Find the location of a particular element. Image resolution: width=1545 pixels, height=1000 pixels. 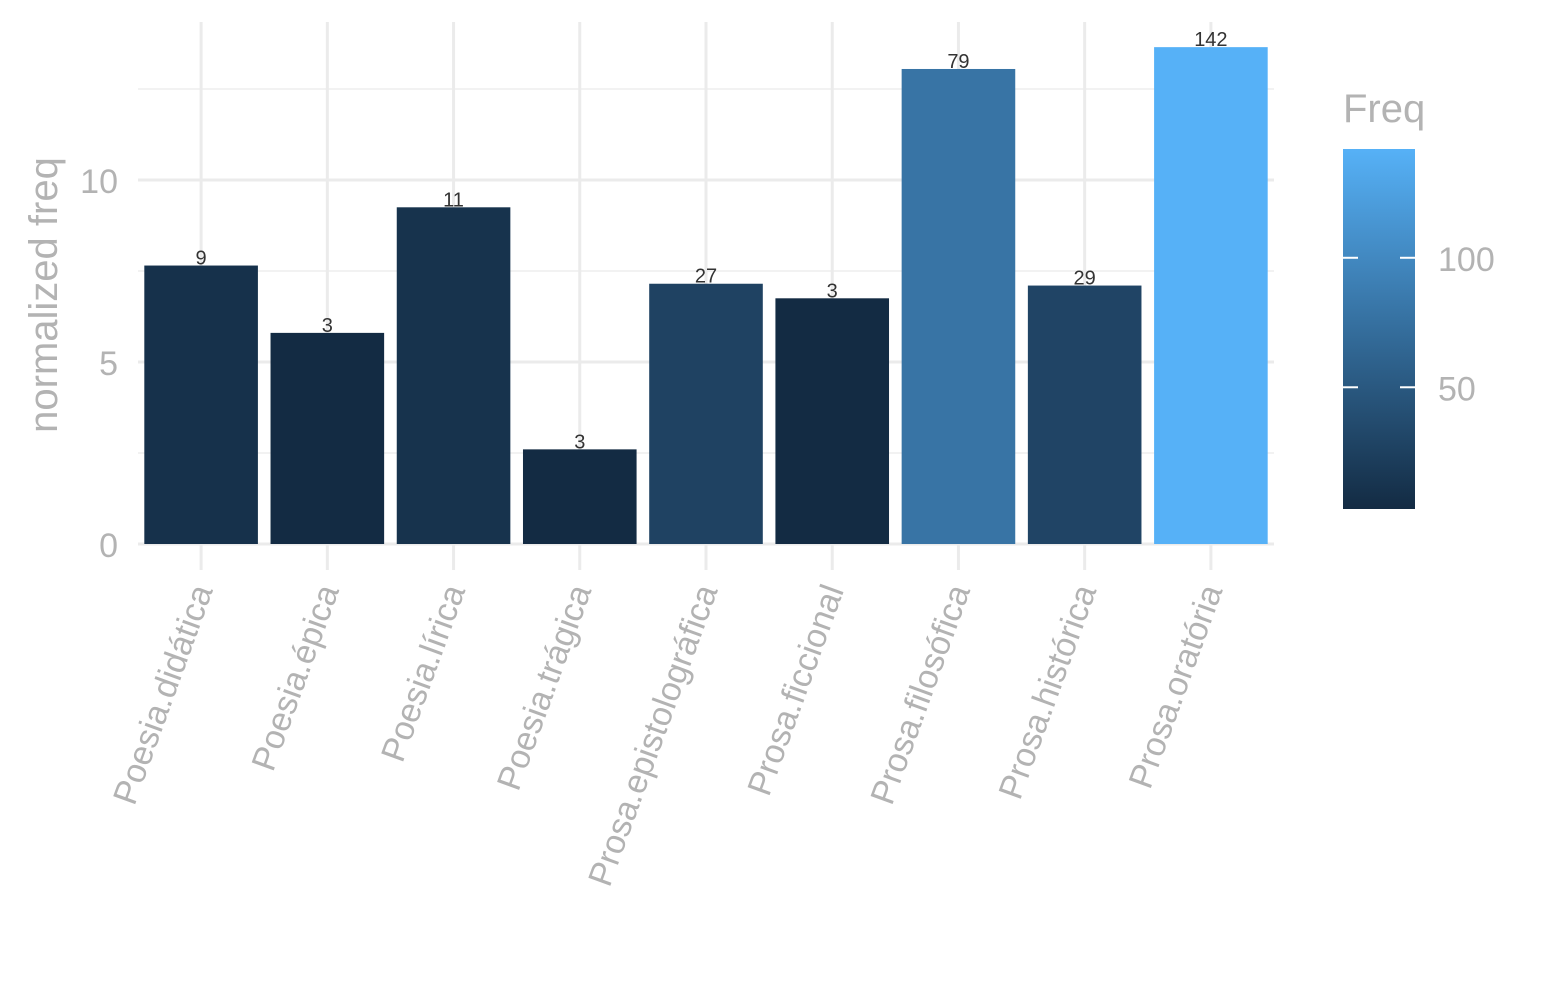

bar-value-label: 27 is located at coordinates (706, 277).